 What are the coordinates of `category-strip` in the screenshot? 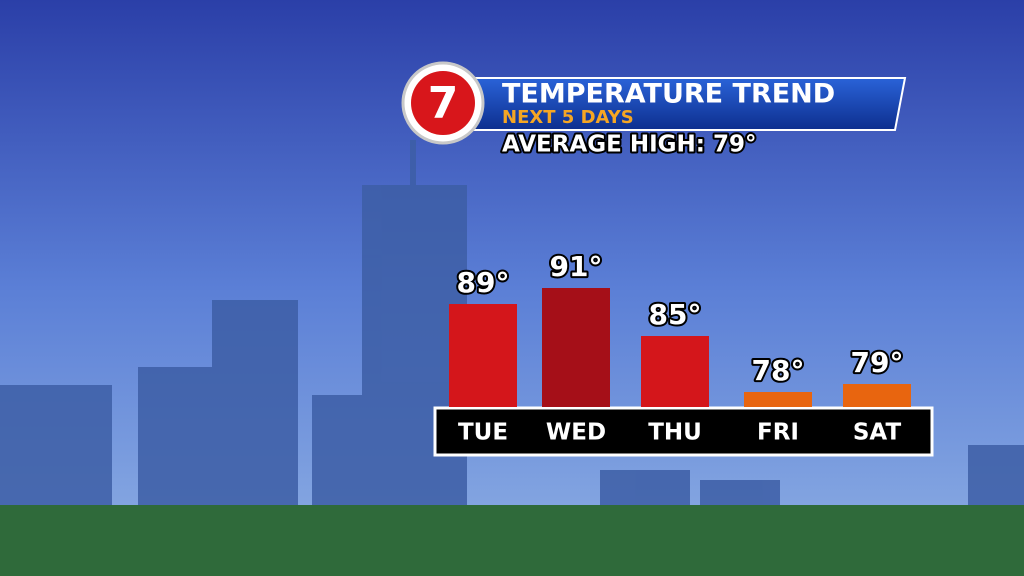 It's located at (683, 431).